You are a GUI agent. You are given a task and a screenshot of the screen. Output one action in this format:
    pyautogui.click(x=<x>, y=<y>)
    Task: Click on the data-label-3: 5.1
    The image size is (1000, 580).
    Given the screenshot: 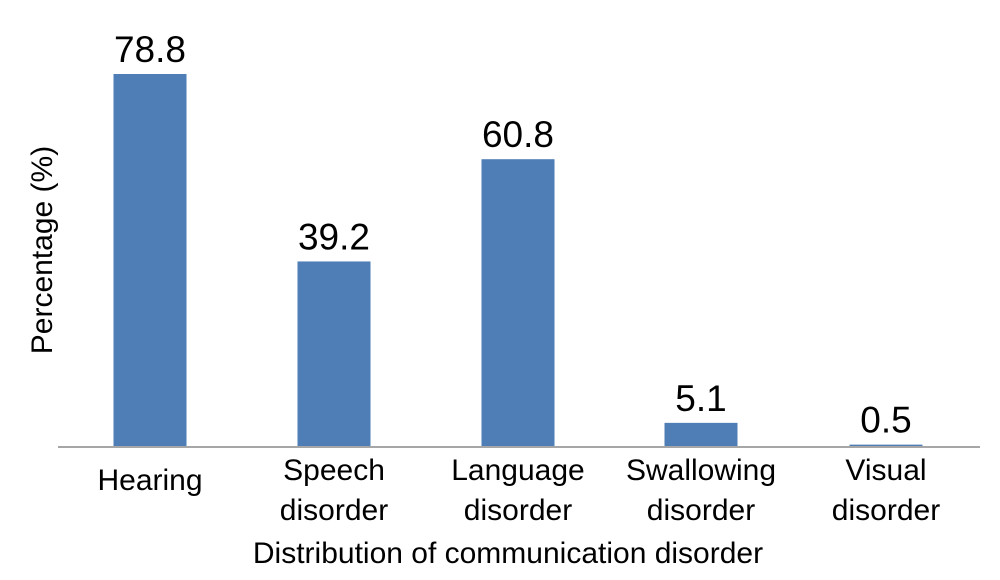 What is the action you would take?
    pyautogui.click(x=700, y=398)
    